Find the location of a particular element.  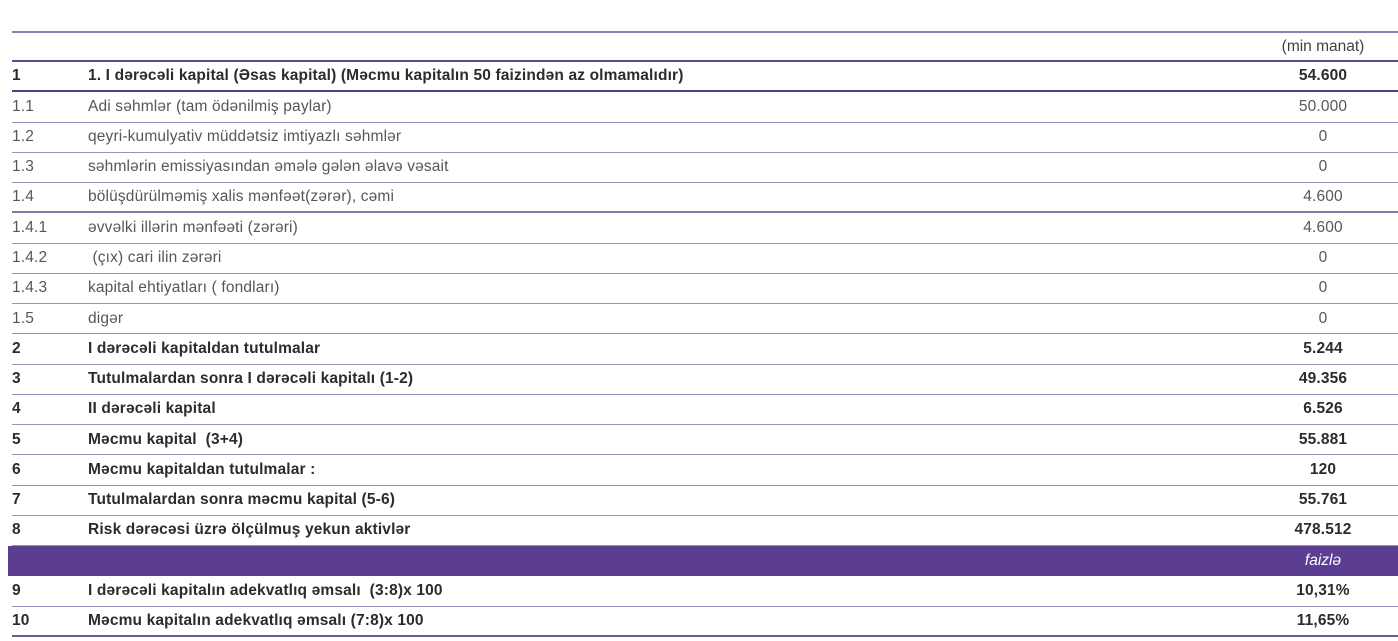

table-row: 1.5 digər 0 is located at coordinates (705, 319).